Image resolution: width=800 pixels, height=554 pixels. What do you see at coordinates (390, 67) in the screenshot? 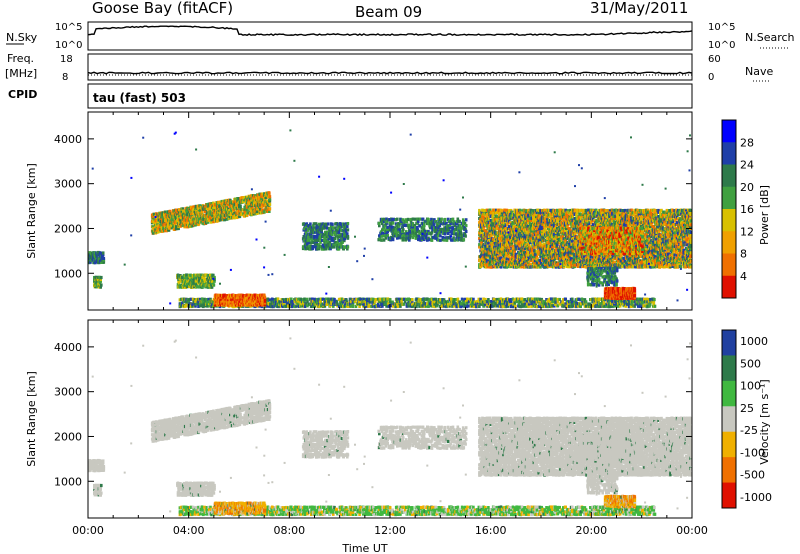
I see `freq-panel` at bounding box center [390, 67].